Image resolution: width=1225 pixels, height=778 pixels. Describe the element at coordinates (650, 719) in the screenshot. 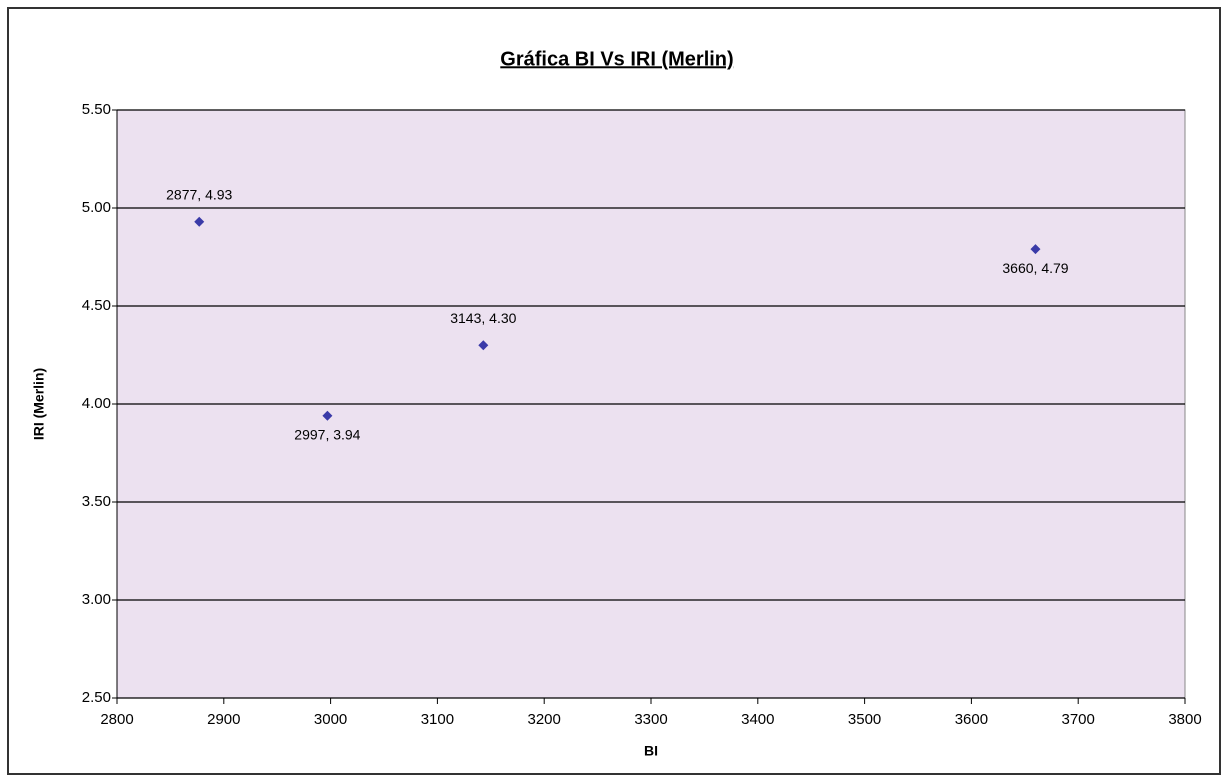

I see `x-tick-label: 3300` at that location.